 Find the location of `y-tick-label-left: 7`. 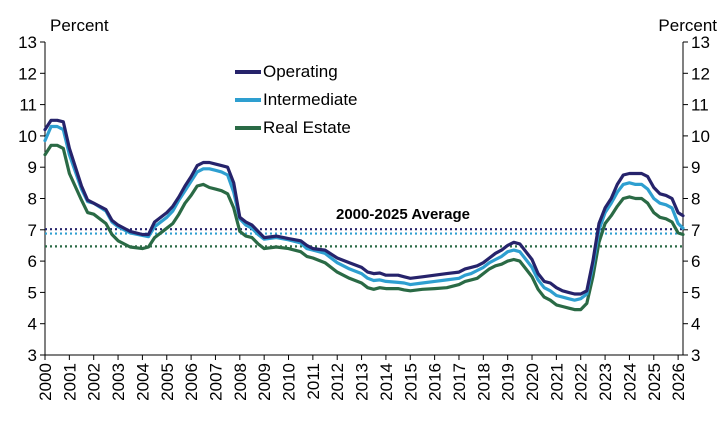

y-tick-label-left: 7 is located at coordinates (32, 230).